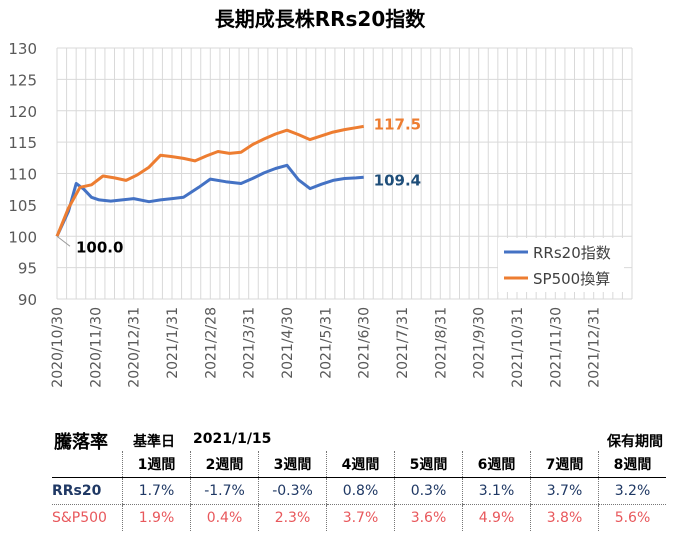 The image size is (682, 536). I want to click on series-line-sp500, so click(209, 180).